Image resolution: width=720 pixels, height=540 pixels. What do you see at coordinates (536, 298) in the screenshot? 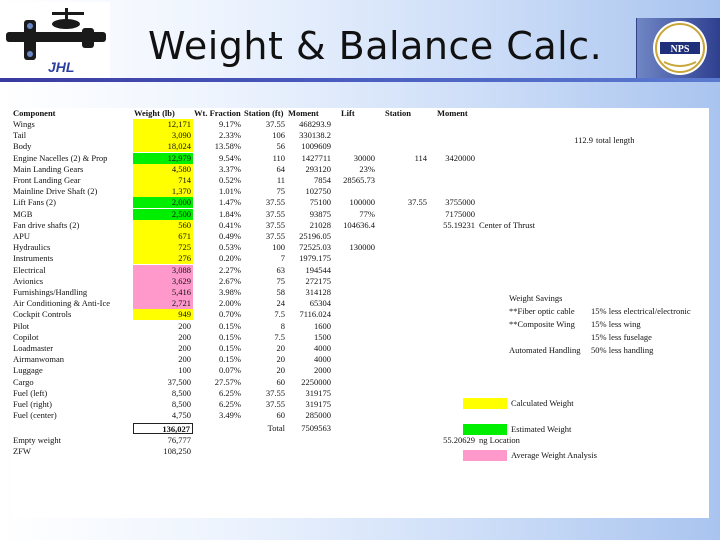
I see `weight-savings-title: Weight Savings` at bounding box center [536, 298].